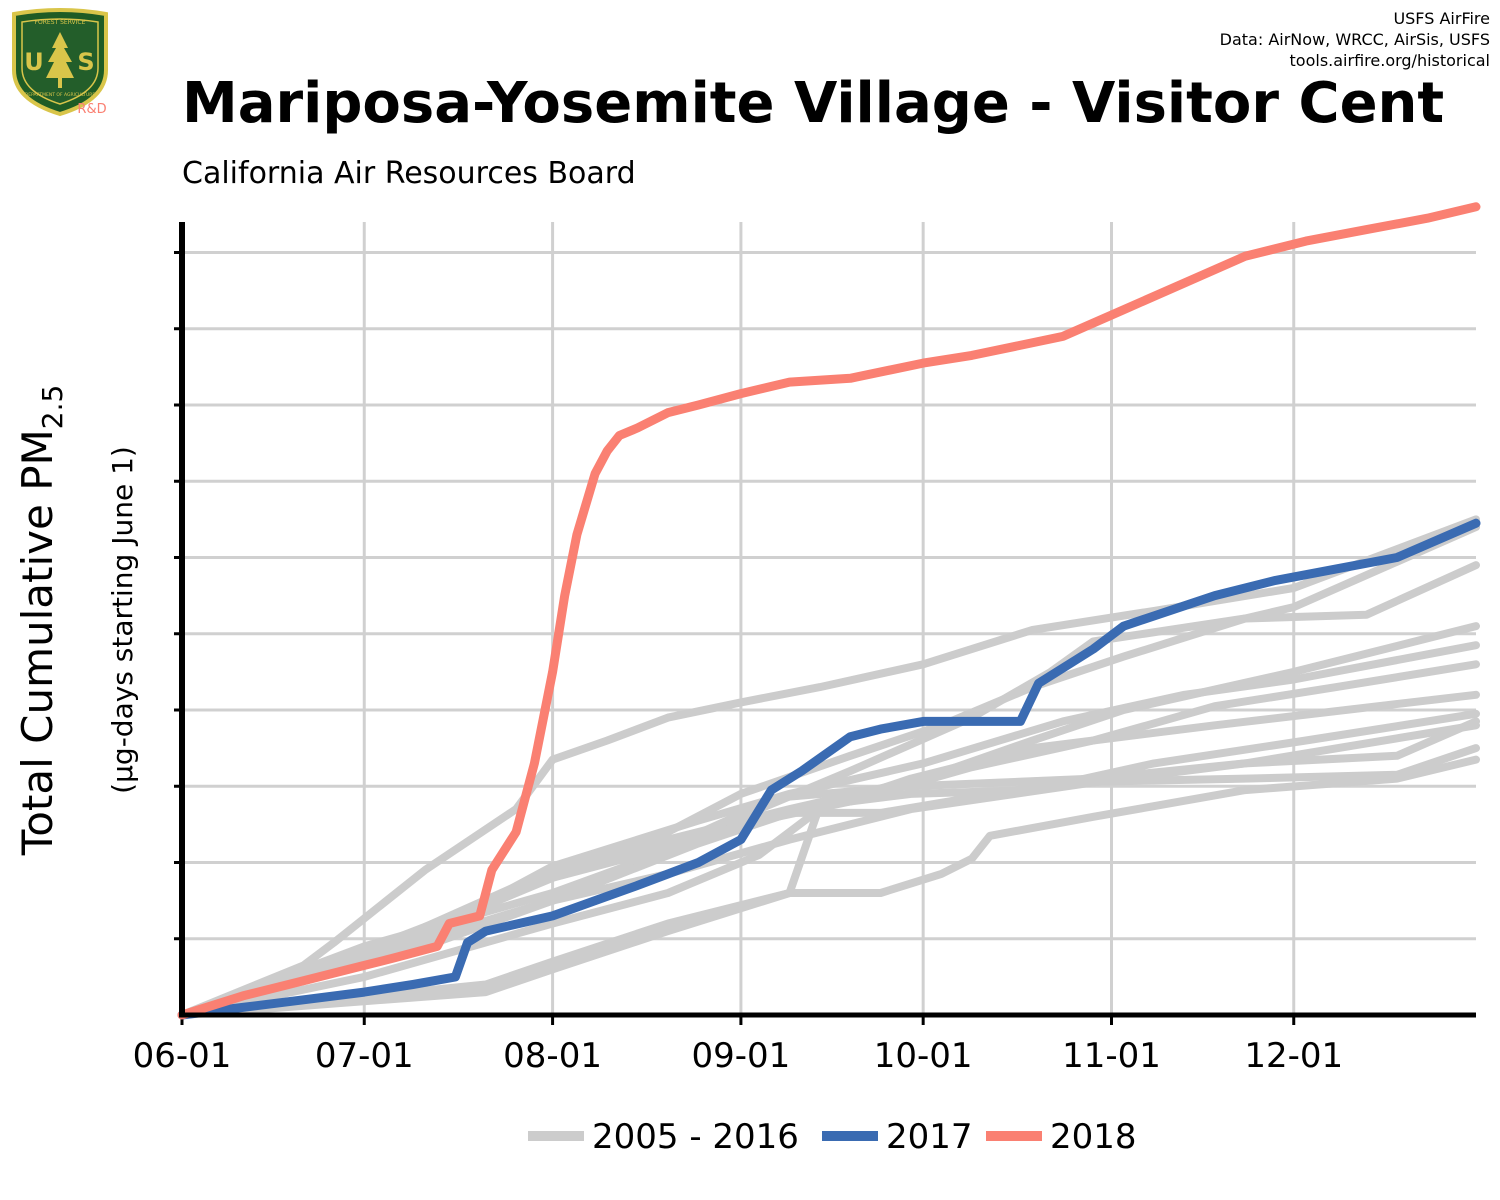 Image resolution: width=1500 pixels, height=1200 pixels. I want to click on x-tick-label: 08-01, so click(552, 1056).